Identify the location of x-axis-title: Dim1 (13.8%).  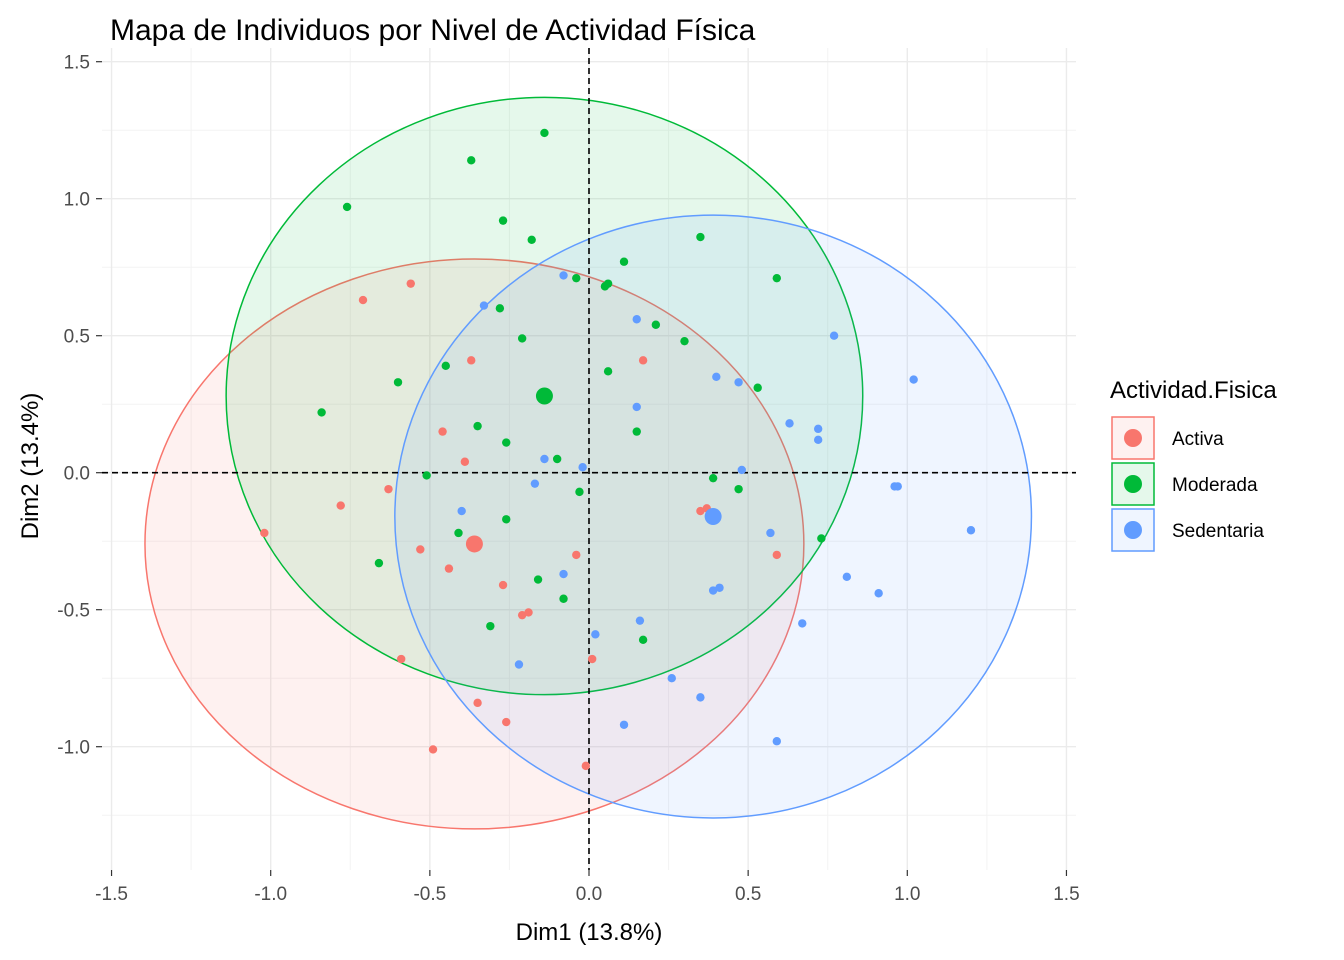
(589, 932).